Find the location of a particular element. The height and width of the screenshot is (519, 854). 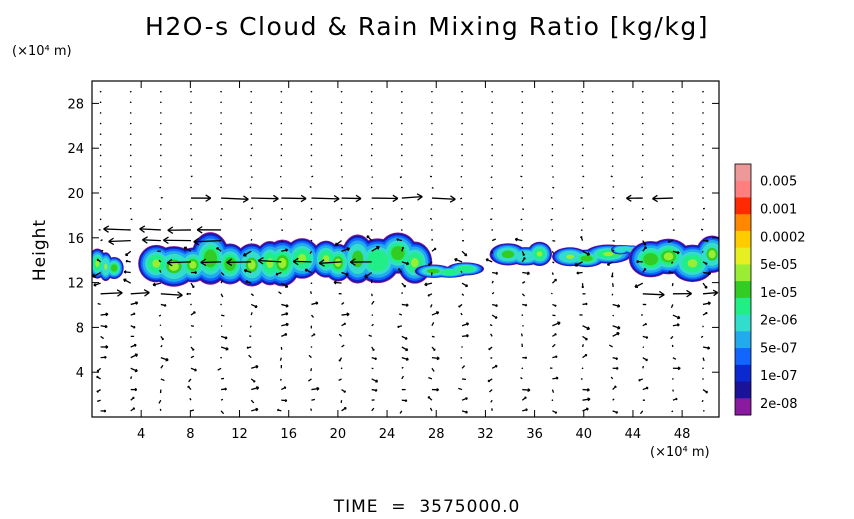

y-tick-label: 24 is located at coordinates (75, 149).